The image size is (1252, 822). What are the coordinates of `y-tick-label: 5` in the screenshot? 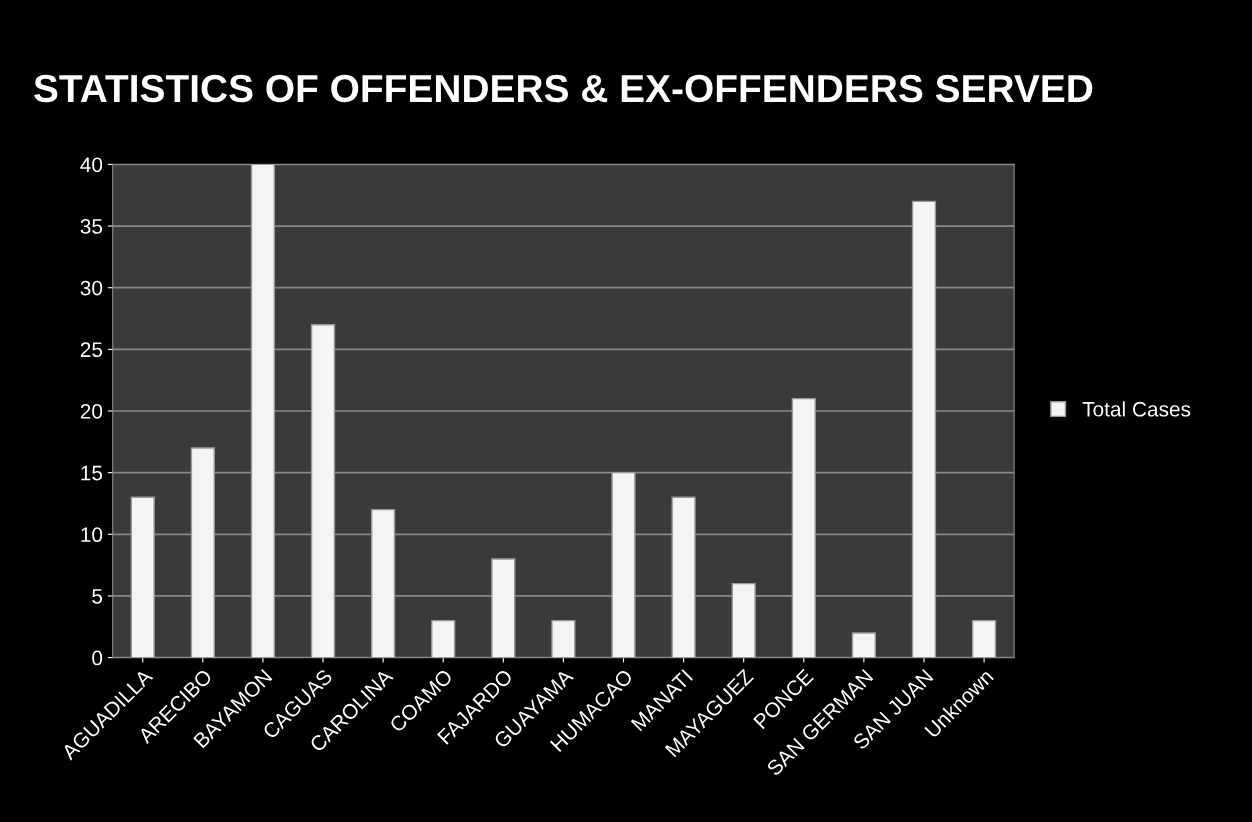 It's located at (97, 596).